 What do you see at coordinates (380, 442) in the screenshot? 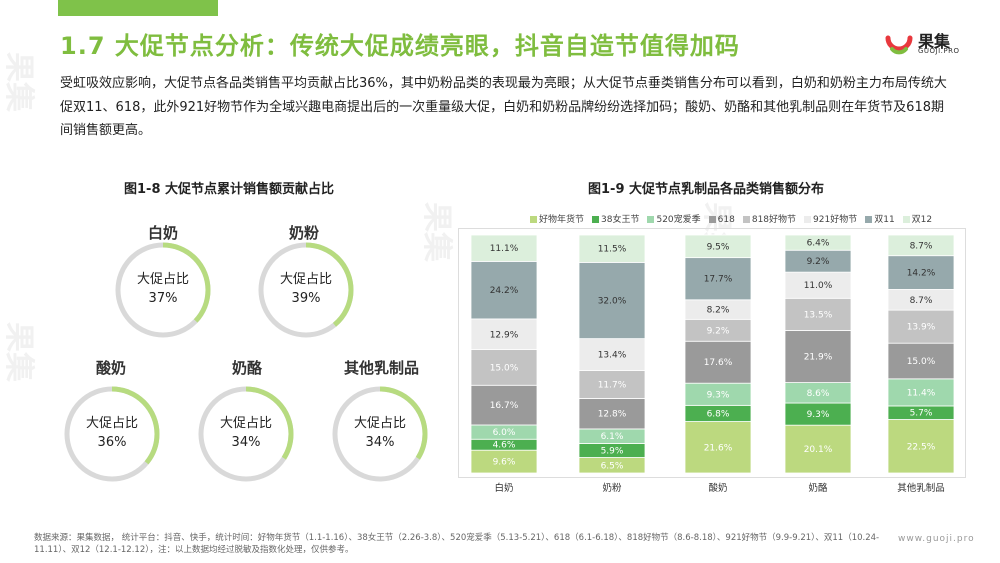
I see `donut-value: 34%` at bounding box center [380, 442].